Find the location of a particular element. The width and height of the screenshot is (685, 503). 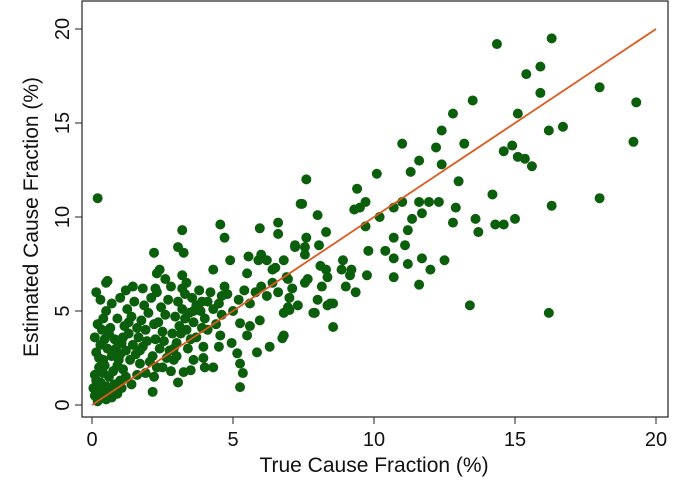

x-axis: 0 5 10 15 20 is located at coordinates (376, 434).